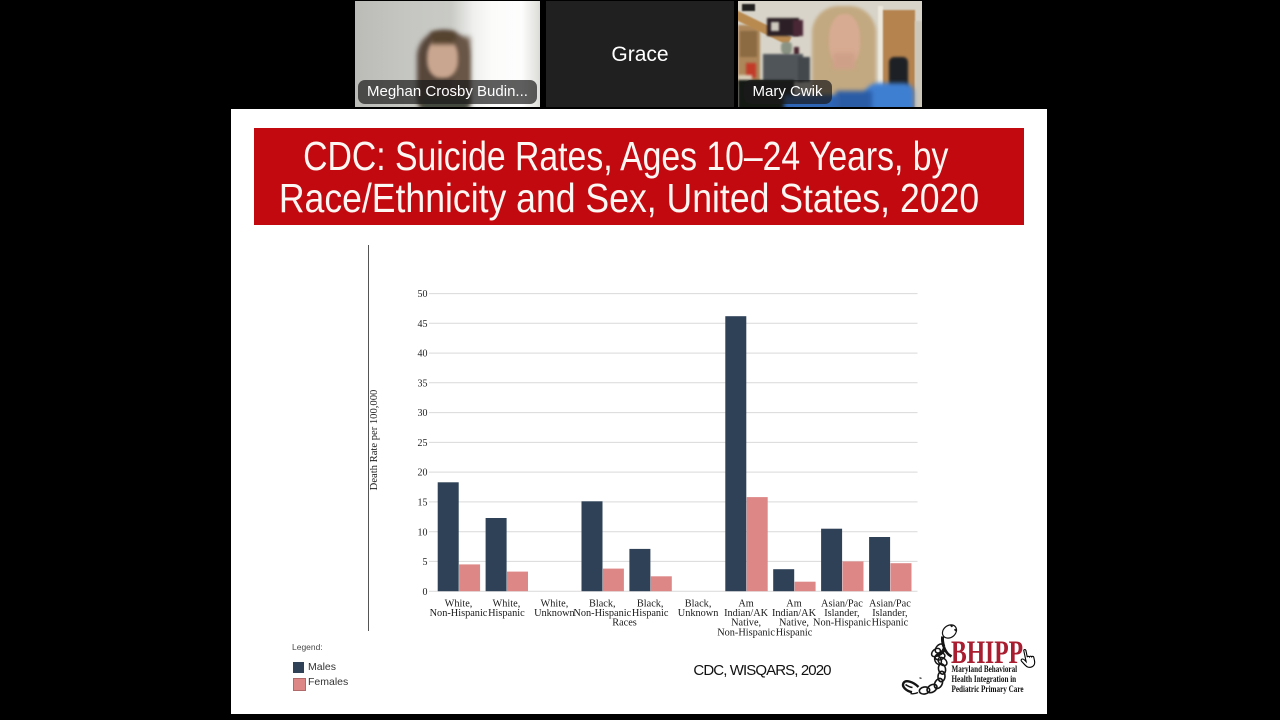 The image size is (1280, 720). What do you see at coordinates (459, 609) in the screenshot?
I see `svg-text:White,Non-Hispanic: White, Non-Hispanic` at bounding box center [459, 609].